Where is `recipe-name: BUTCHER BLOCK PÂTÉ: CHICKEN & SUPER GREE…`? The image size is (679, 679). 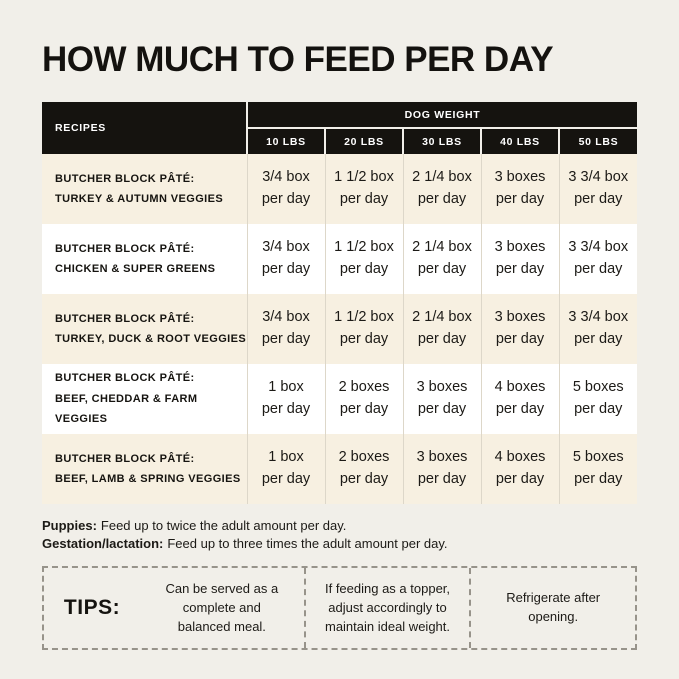
recipe-name: BUTCHER BLOCK PÂTÉ: CHICKEN & SUPER GREE… is located at coordinates (144, 259).